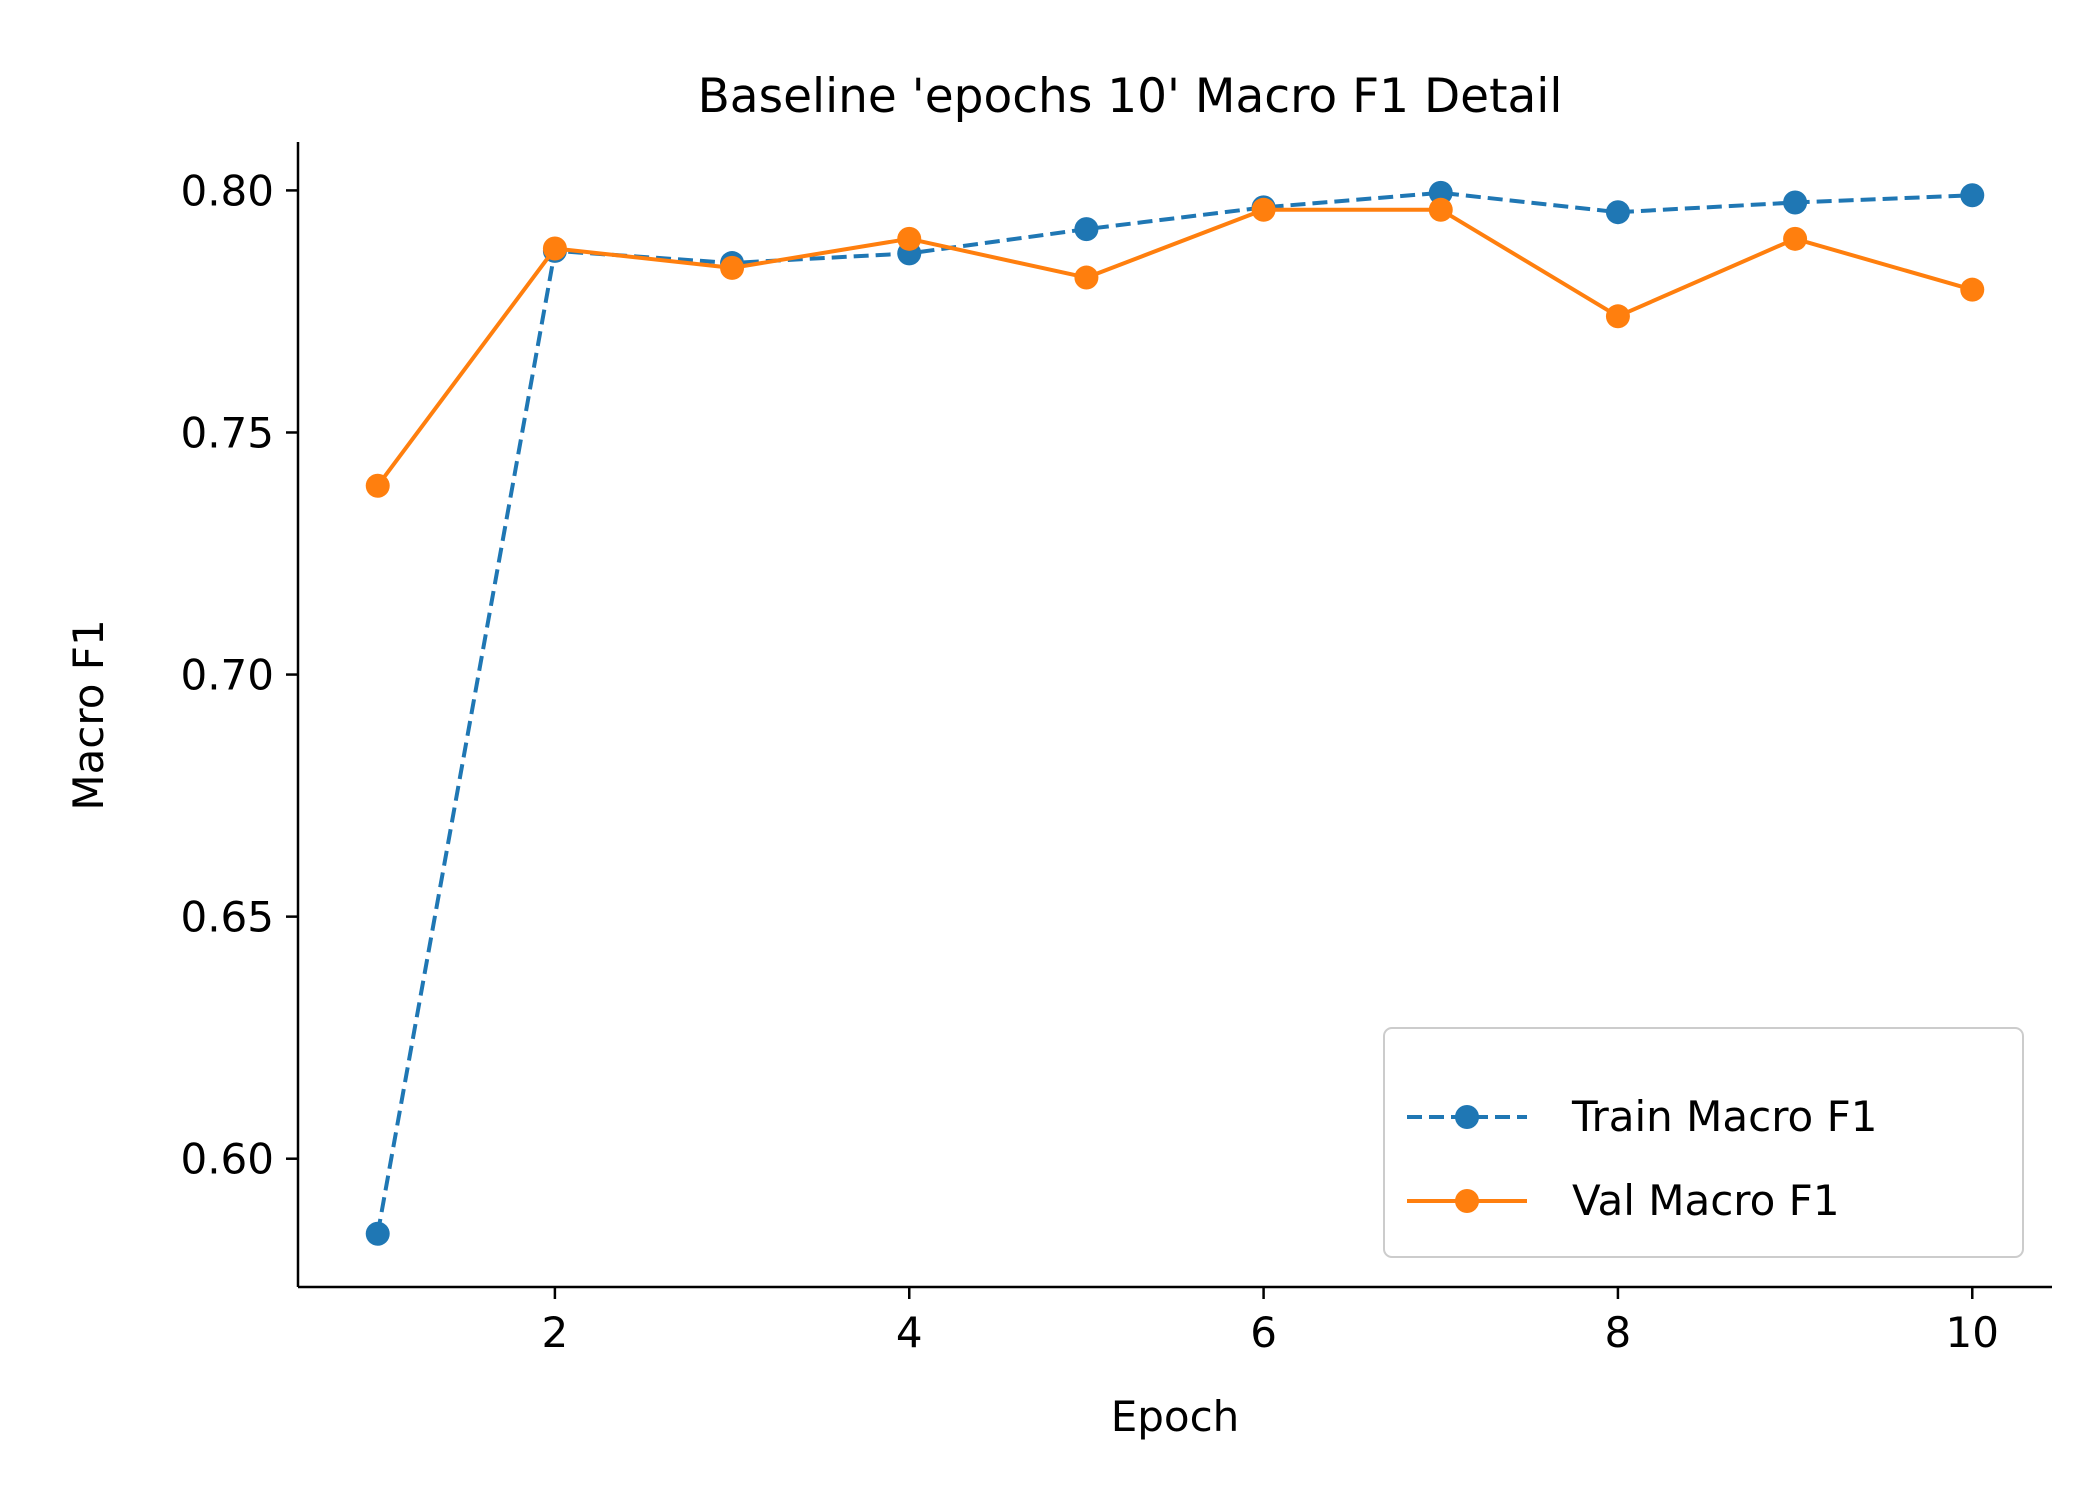 Image resolution: width=2100 pixels, height=1500 pixels. Describe the element at coordinates (227, 1159) in the screenshot. I see `y-tick-label: 0.60` at that location.